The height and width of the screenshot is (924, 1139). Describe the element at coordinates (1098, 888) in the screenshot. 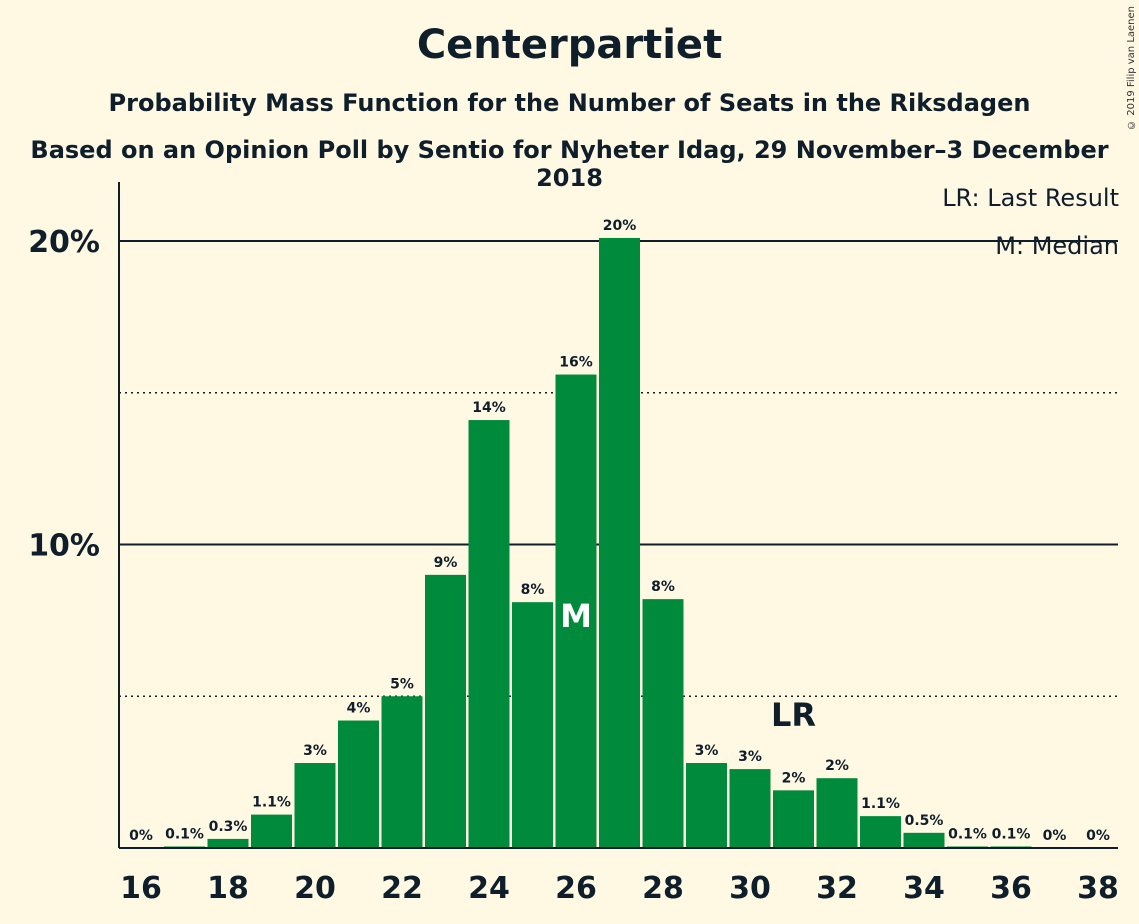

I see `x-tick-38: 38` at that location.